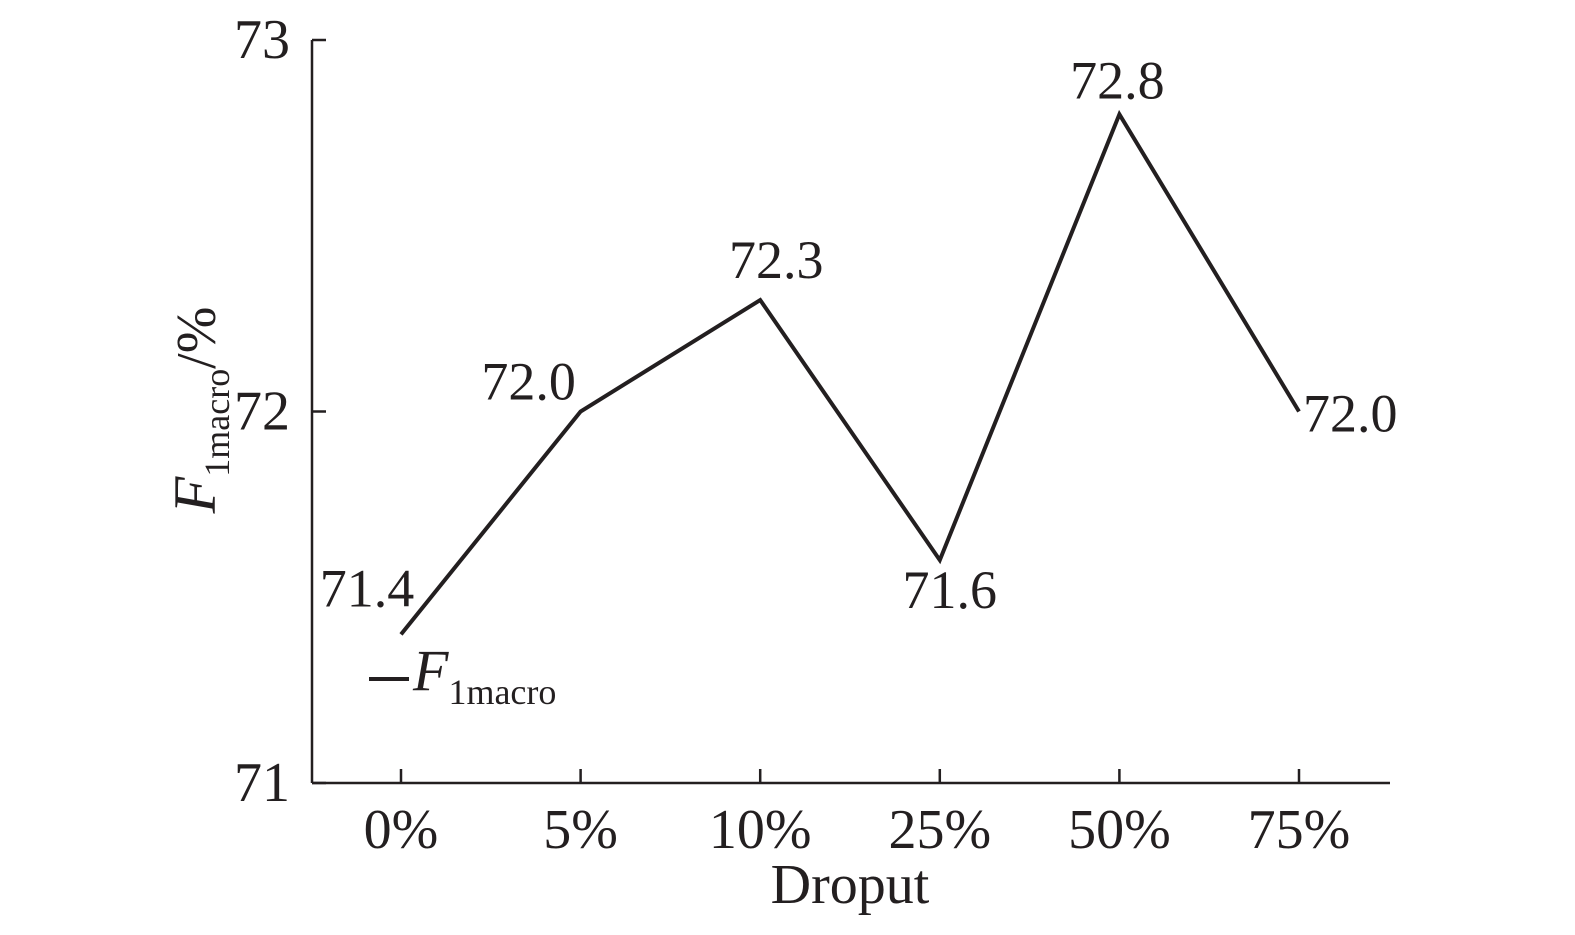  I want to click on x-tick-label: 5%, so click(580, 830).